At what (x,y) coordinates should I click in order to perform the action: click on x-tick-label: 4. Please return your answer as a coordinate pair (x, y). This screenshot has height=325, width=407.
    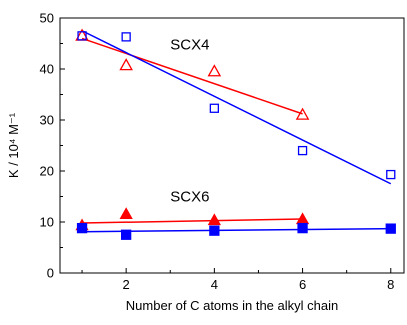
    Looking at the image, I should click on (214, 284).